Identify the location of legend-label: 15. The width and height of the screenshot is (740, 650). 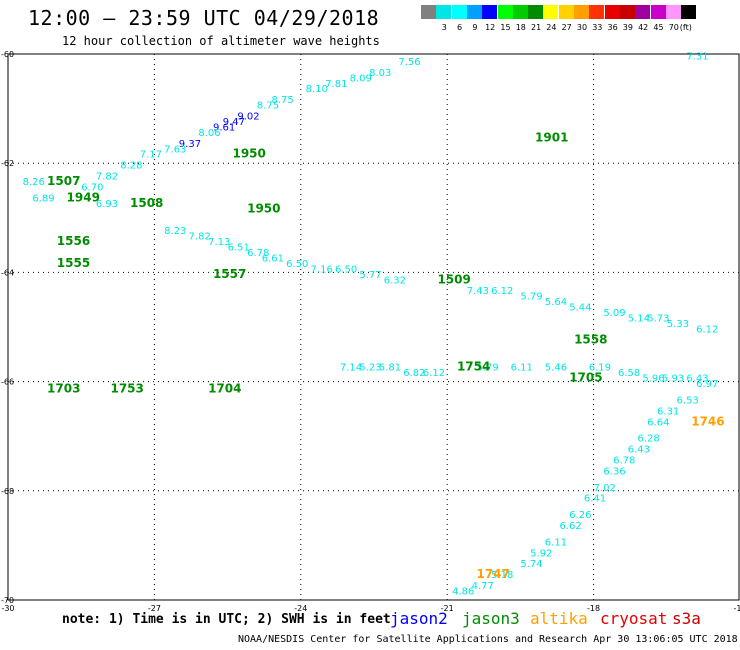
(505, 27).